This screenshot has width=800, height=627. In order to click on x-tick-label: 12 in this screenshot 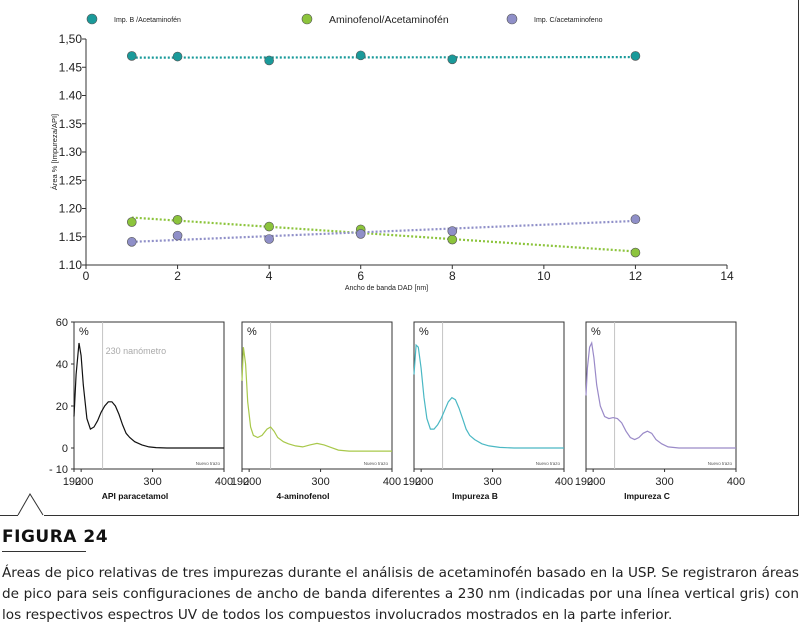, I will do `click(636, 276)`.